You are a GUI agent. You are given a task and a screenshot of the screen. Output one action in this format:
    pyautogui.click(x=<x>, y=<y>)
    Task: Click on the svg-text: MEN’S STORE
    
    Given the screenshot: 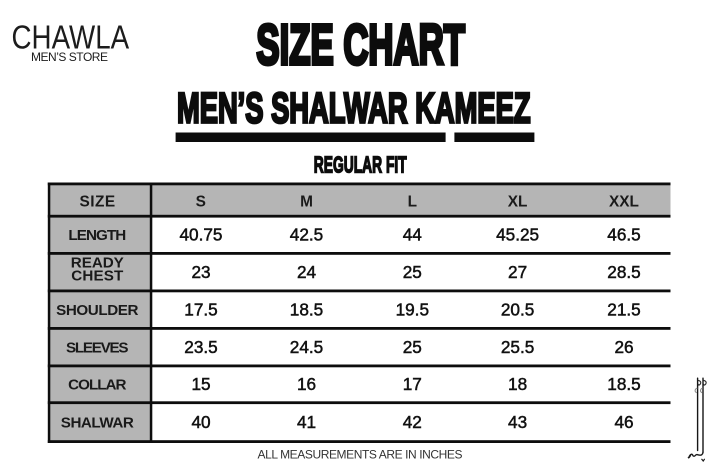 What is the action you would take?
    pyautogui.click(x=69, y=57)
    